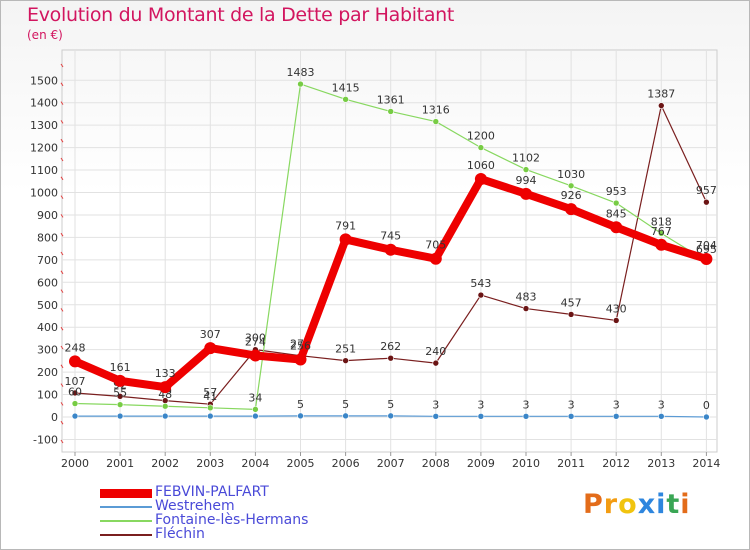 The image size is (750, 550). Describe the element at coordinates (255, 463) in the screenshot. I see `x-tick-label: 2004` at that location.